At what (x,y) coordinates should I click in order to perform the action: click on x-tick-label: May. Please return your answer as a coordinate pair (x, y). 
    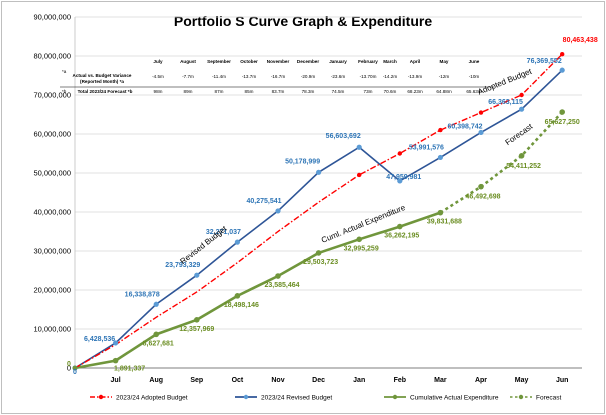
    Looking at the image, I should click on (522, 380).